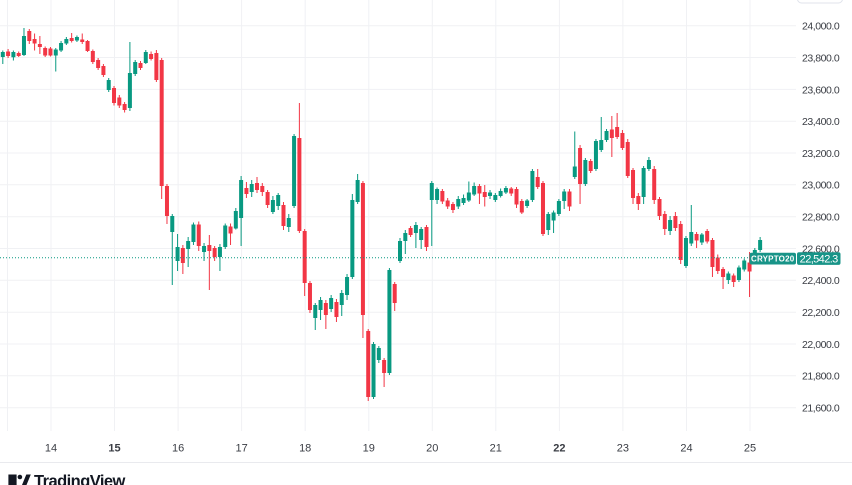  I want to click on svg-text: CRYPTO20, so click(773, 258).